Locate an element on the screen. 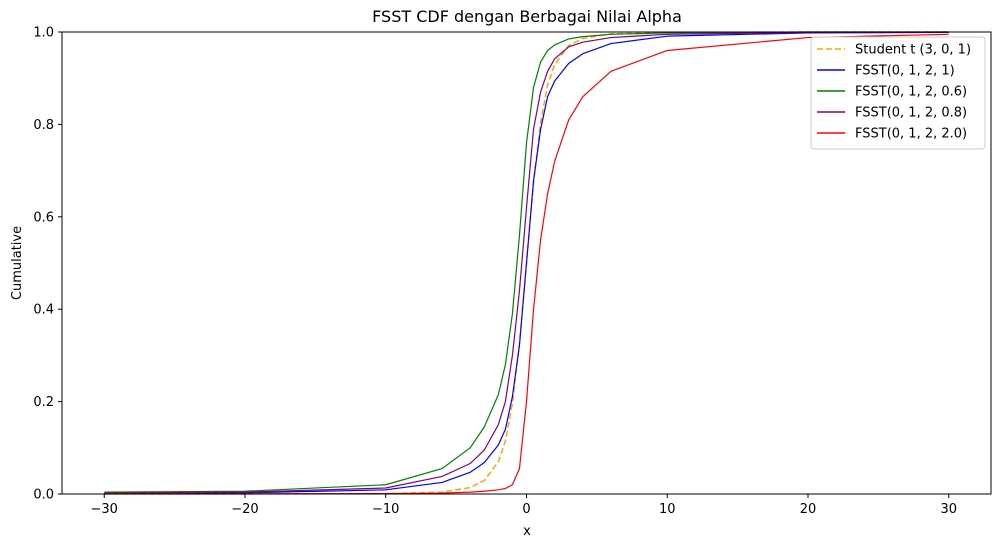  legend-label-0: Student t (3, 0, 1) is located at coordinates (913, 50).